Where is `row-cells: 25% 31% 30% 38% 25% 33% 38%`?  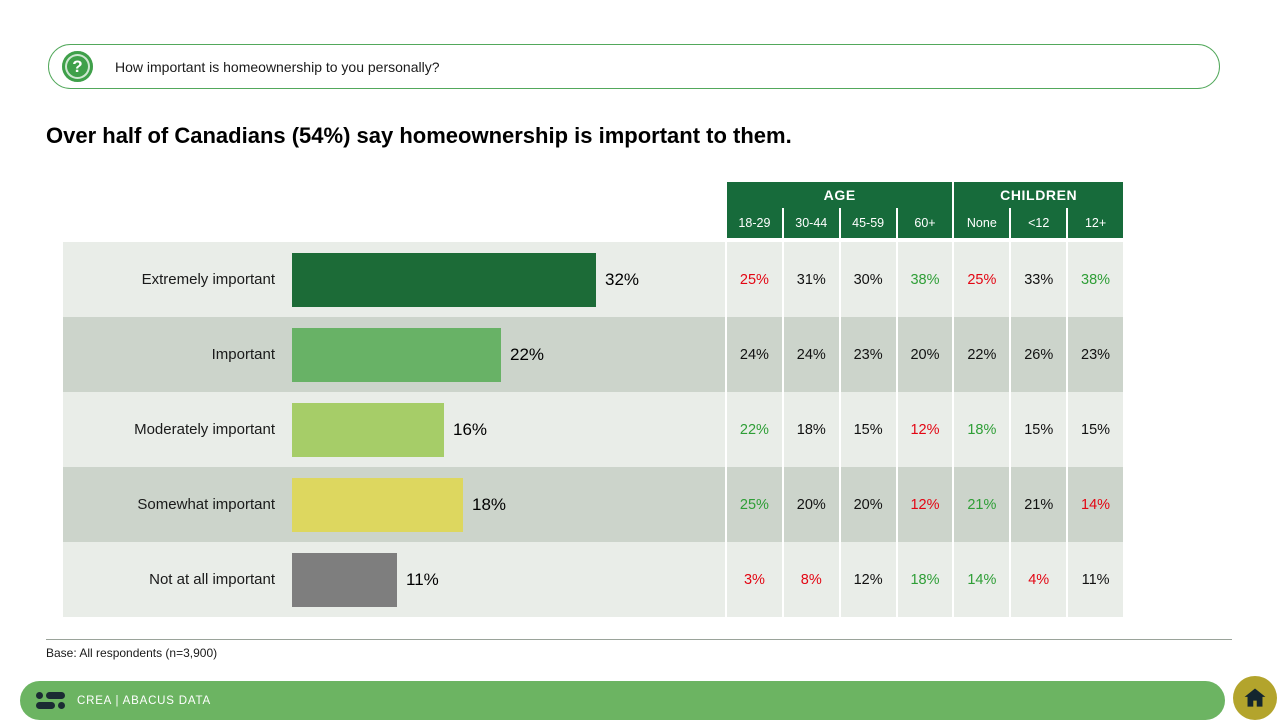
row-cells: 25% 31% 30% 38% 25% 33% 38% is located at coordinates (925, 279).